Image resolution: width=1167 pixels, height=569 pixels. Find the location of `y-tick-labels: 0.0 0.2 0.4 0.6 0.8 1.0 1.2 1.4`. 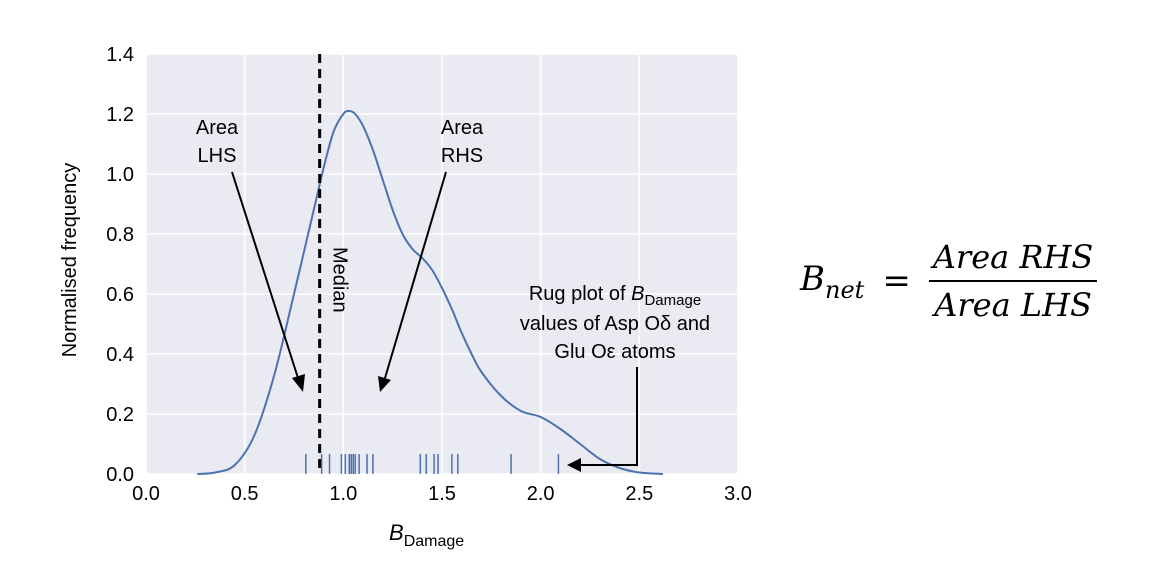

y-tick-labels: 0.0 0.2 0.4 0.6 0.8 1.0 1.2 1.4 is located at coordinates (120, 265).